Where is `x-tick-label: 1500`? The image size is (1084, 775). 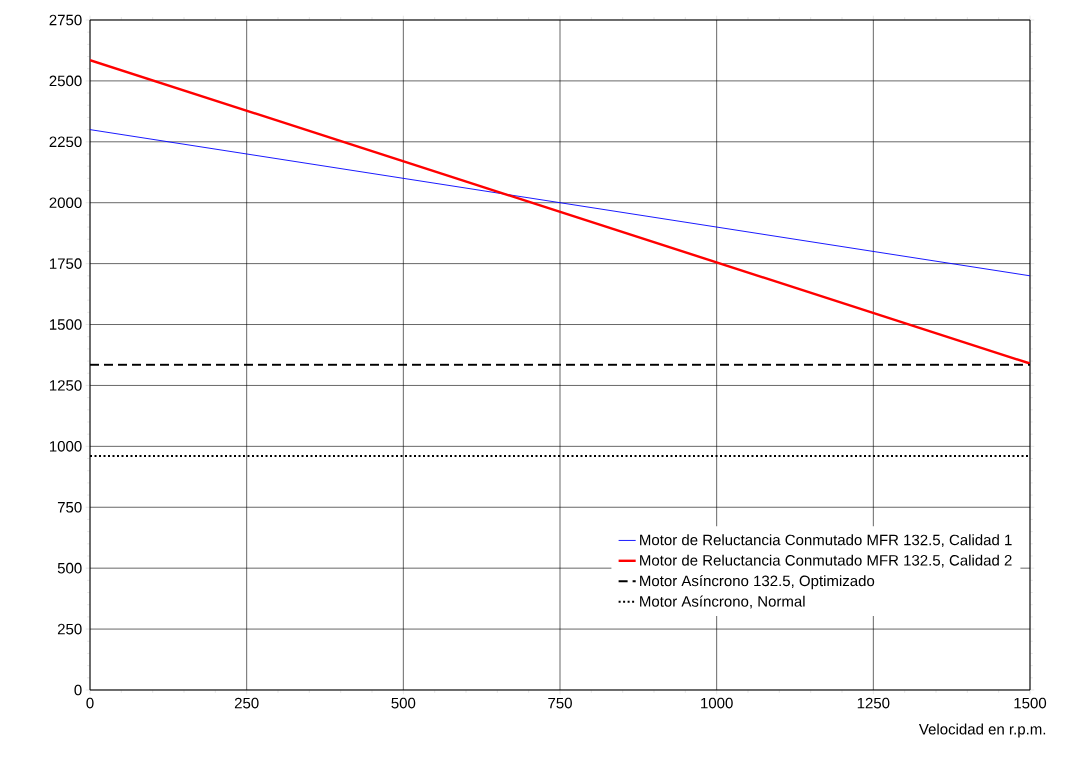
x-tick-label: 1500 is located at coordinates (1030, 703).